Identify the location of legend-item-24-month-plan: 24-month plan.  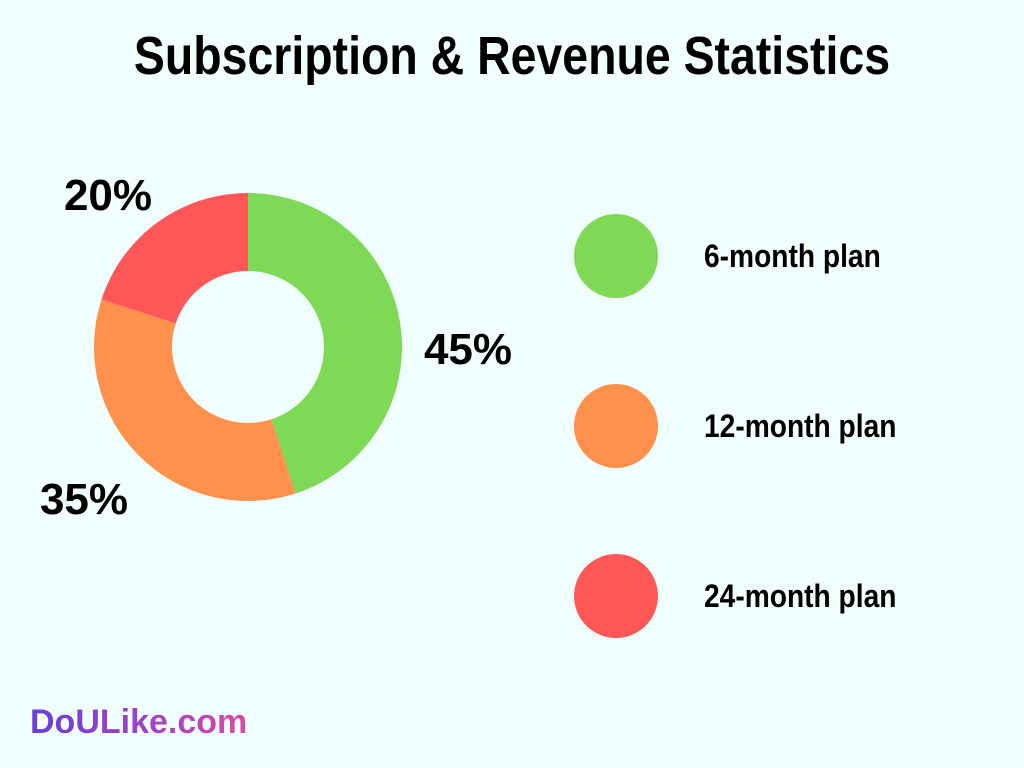
(784, 596).